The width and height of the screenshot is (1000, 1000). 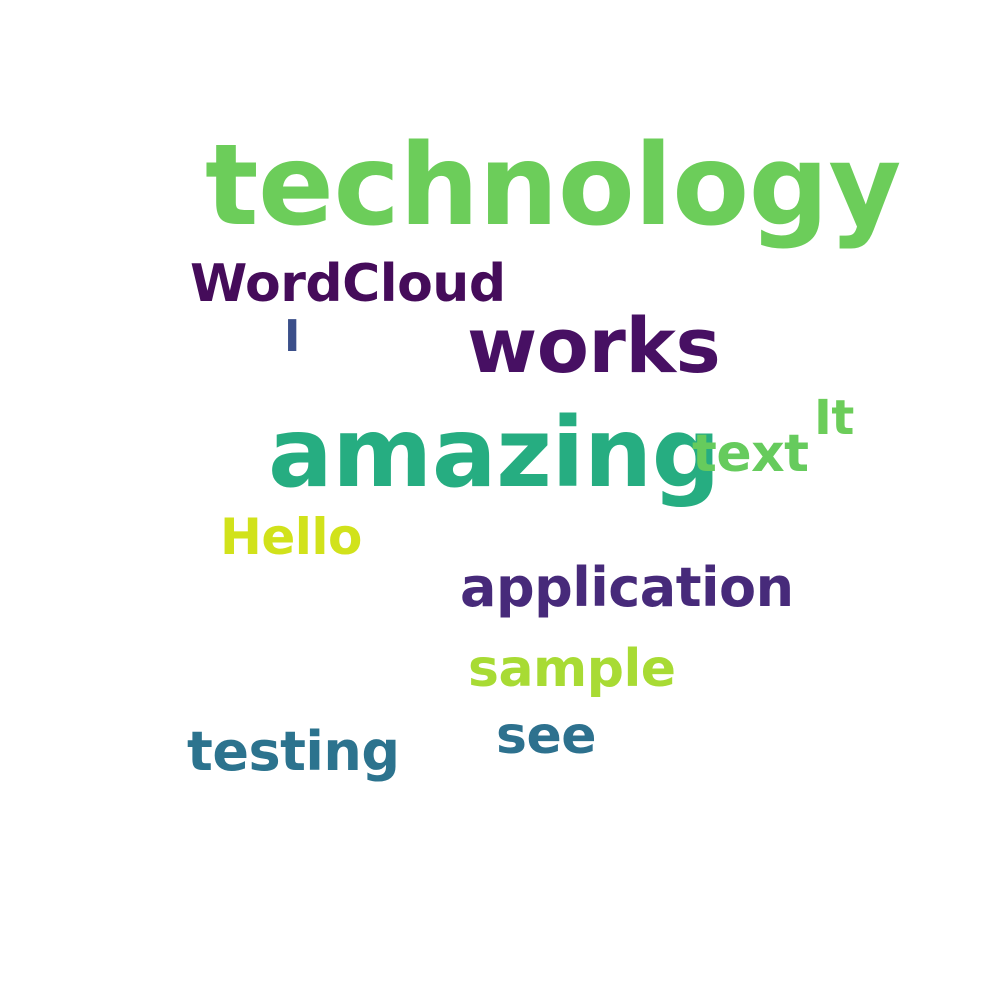 I want to click on word-see: see, so click(x=546, y=736).